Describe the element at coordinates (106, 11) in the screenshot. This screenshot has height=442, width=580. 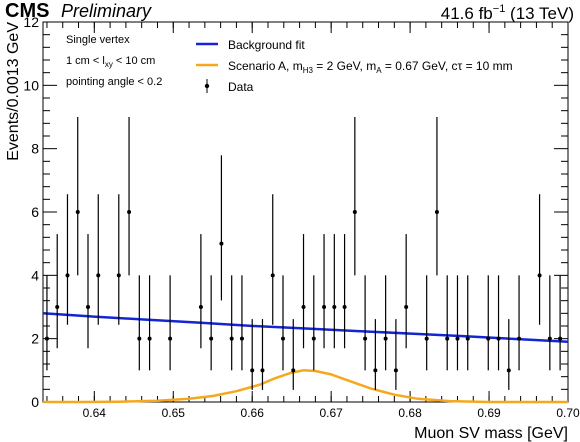
I see `preliminary-label: Preliminary` at that location.